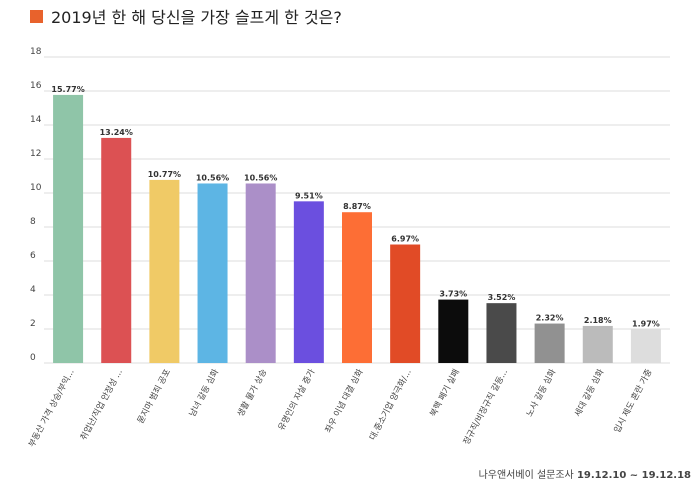 This screenshot has width=699, height=486. What do you see at coordinates (204, 393) in the screenshot?
I see `x-tick-label: 남녀 갈등 심화` at bounding box center [204, 393].